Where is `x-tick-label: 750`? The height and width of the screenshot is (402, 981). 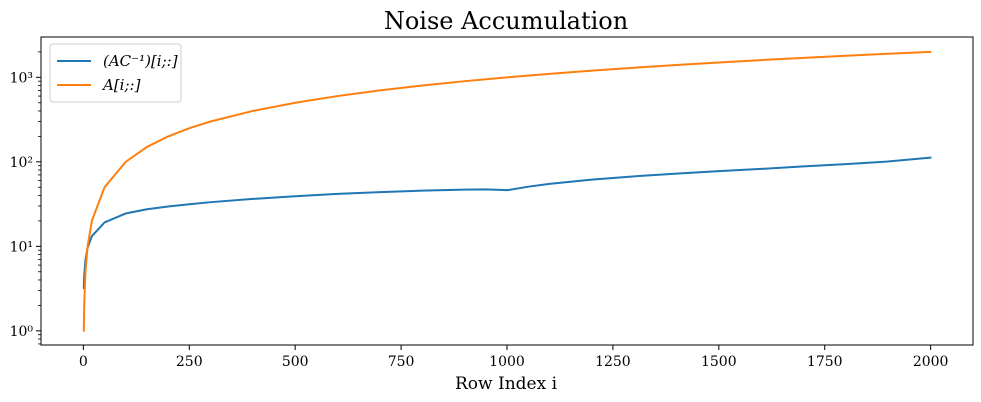
x-tick-label: 750 is located at coordinates (401, 362).